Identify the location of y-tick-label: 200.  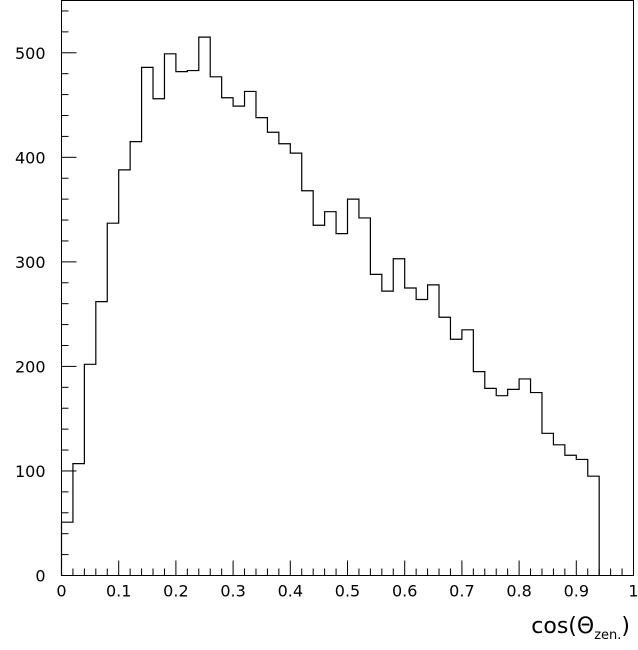
(30, 366).